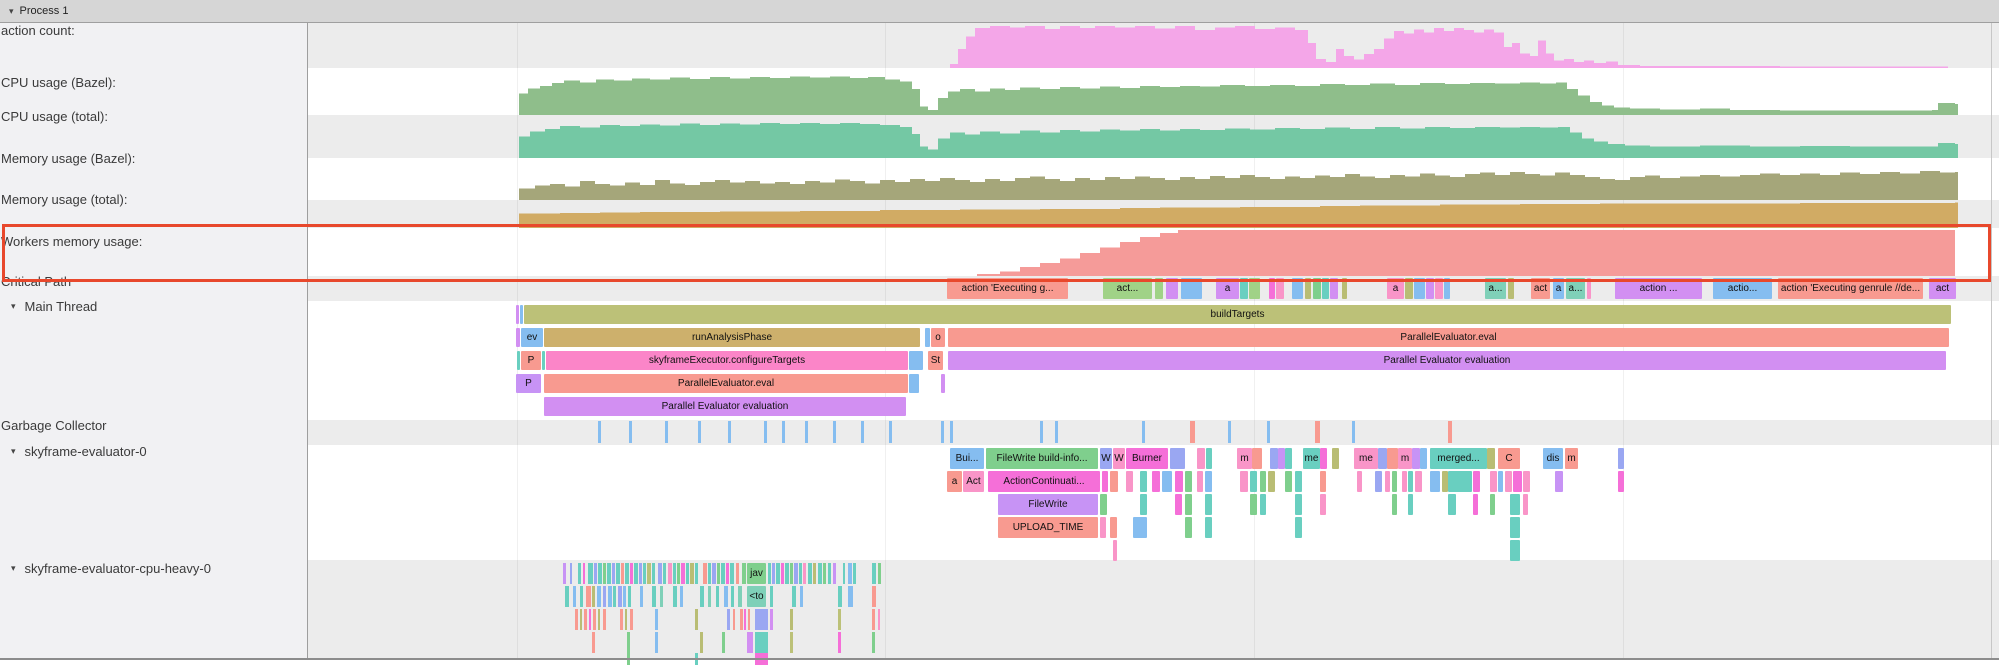  What do you see at coordinates (938, 337) in the screenshot?
I see `main-thread-o: o` at bounding box center [938, 337].